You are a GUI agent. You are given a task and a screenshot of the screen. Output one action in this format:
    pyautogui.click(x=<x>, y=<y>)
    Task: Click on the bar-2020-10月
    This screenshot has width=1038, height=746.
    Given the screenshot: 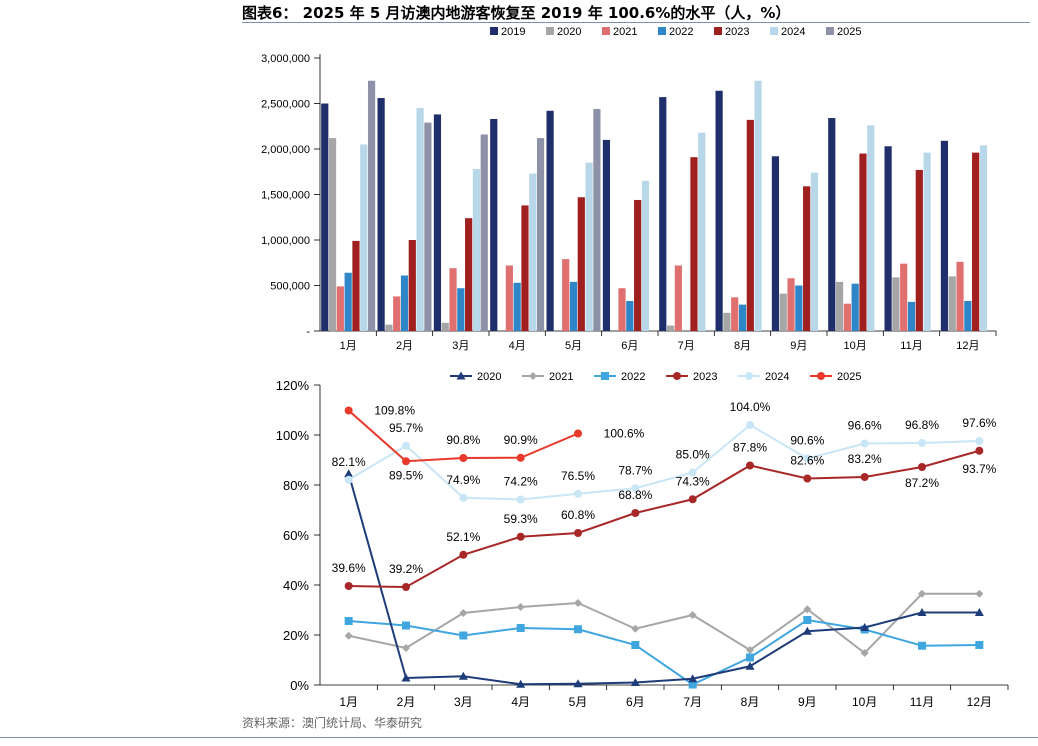 What is the action you would take?
    pyautogui.click(x=839, y=306)
    